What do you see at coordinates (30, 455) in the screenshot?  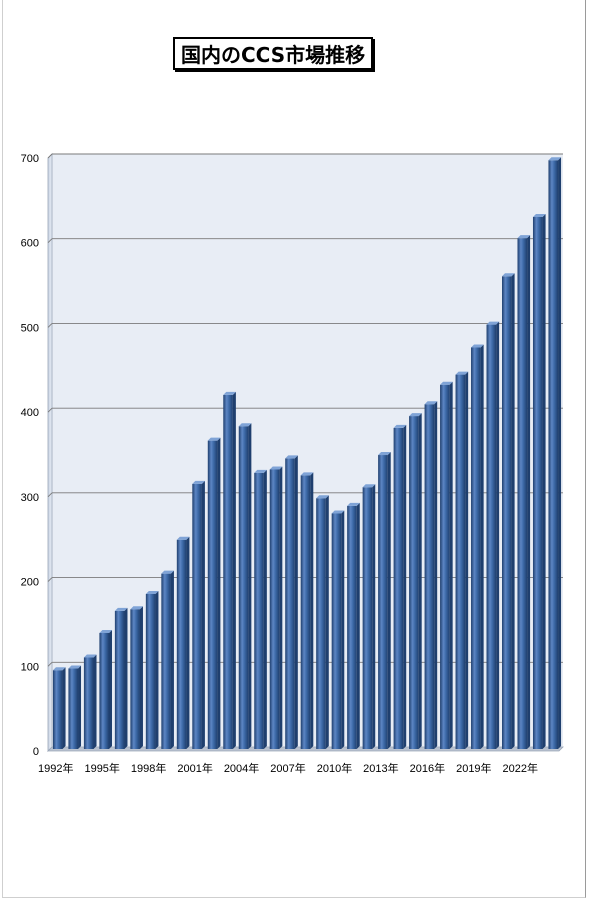 I see `y-axis-ticks: 0 100 200 300 400 500 600 700` at bounding box center [30, 455].